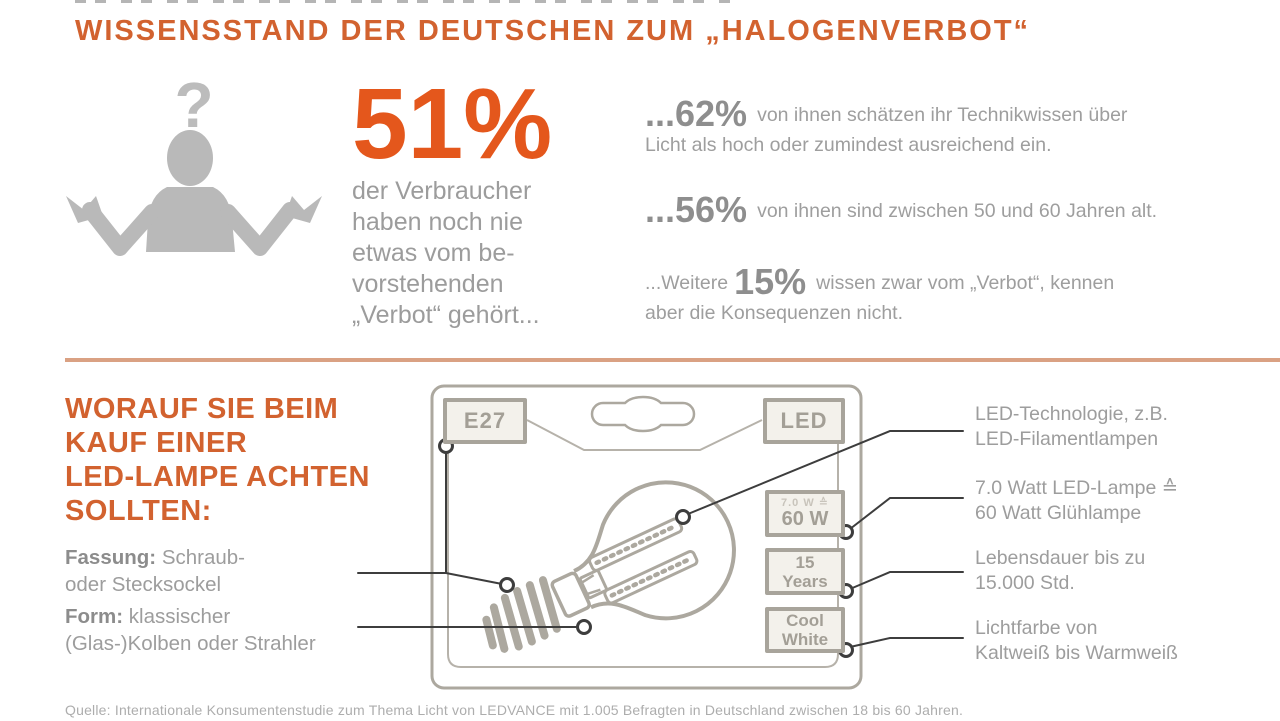 The width and height of the screenshot is (1280, 721). What do you see at coordinates (193, 105) in the screenshot?
I see `question-mark-icon: ?` at bounding box center [193, 105].